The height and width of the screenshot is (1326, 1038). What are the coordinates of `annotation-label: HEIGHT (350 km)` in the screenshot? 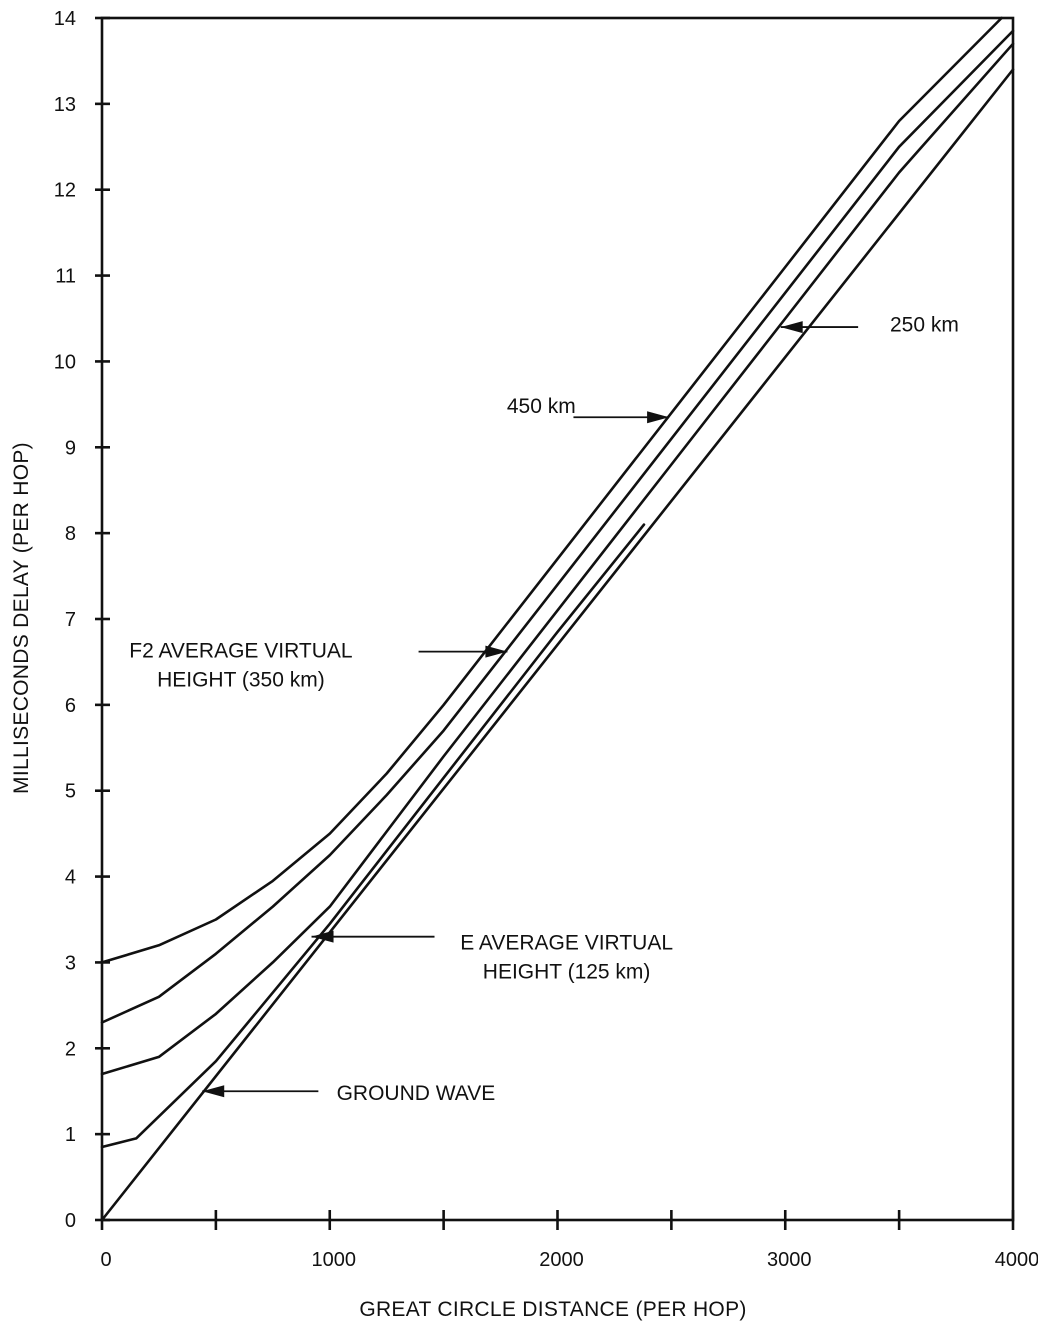 It's located at (241, 680).